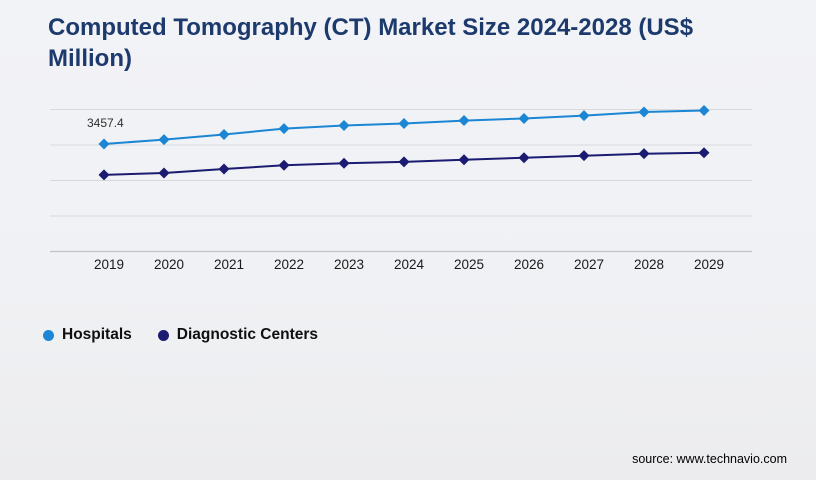 The image size is (816, 480). Describe the element at coordinates (709, 459) in the screenshot. I see `source-attribution: source: www.technavio.com` at that location.